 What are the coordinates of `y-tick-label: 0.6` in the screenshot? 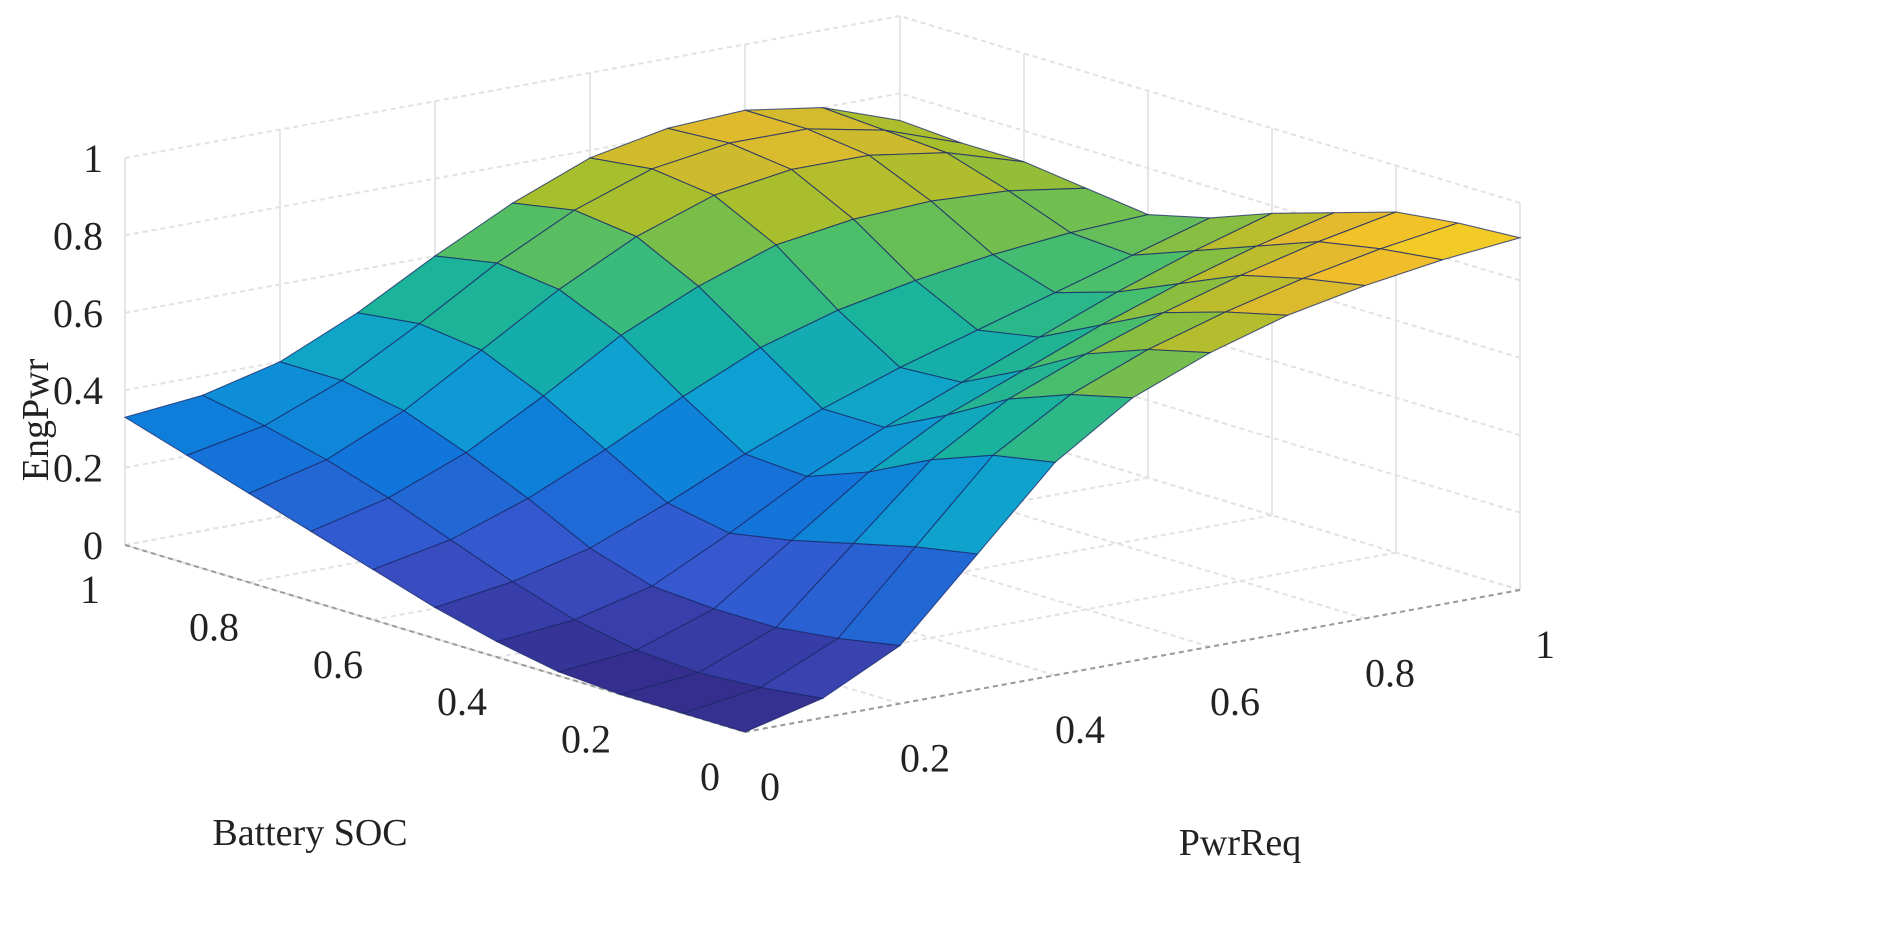 It's located at (1235, 701).